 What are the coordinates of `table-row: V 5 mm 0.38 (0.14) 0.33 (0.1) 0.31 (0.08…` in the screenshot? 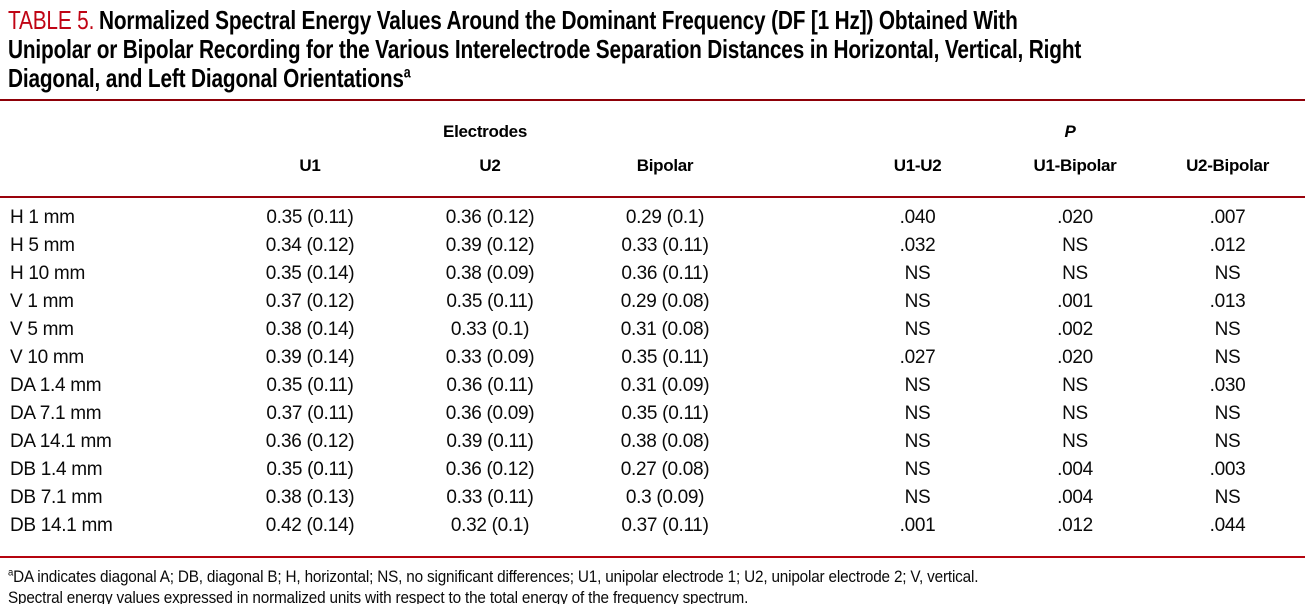 It's located at (652, 330).